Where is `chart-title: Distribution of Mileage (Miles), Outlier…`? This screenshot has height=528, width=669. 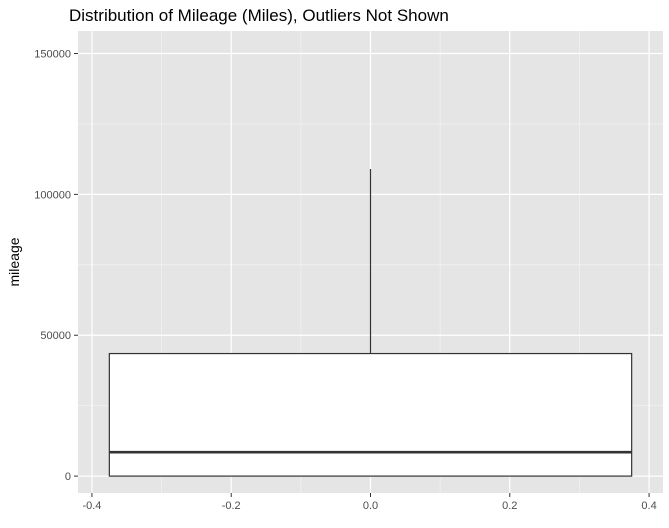
chart-title: Distribution of Mileage (Miles), Outlier… is located at coordinates (259, 15).